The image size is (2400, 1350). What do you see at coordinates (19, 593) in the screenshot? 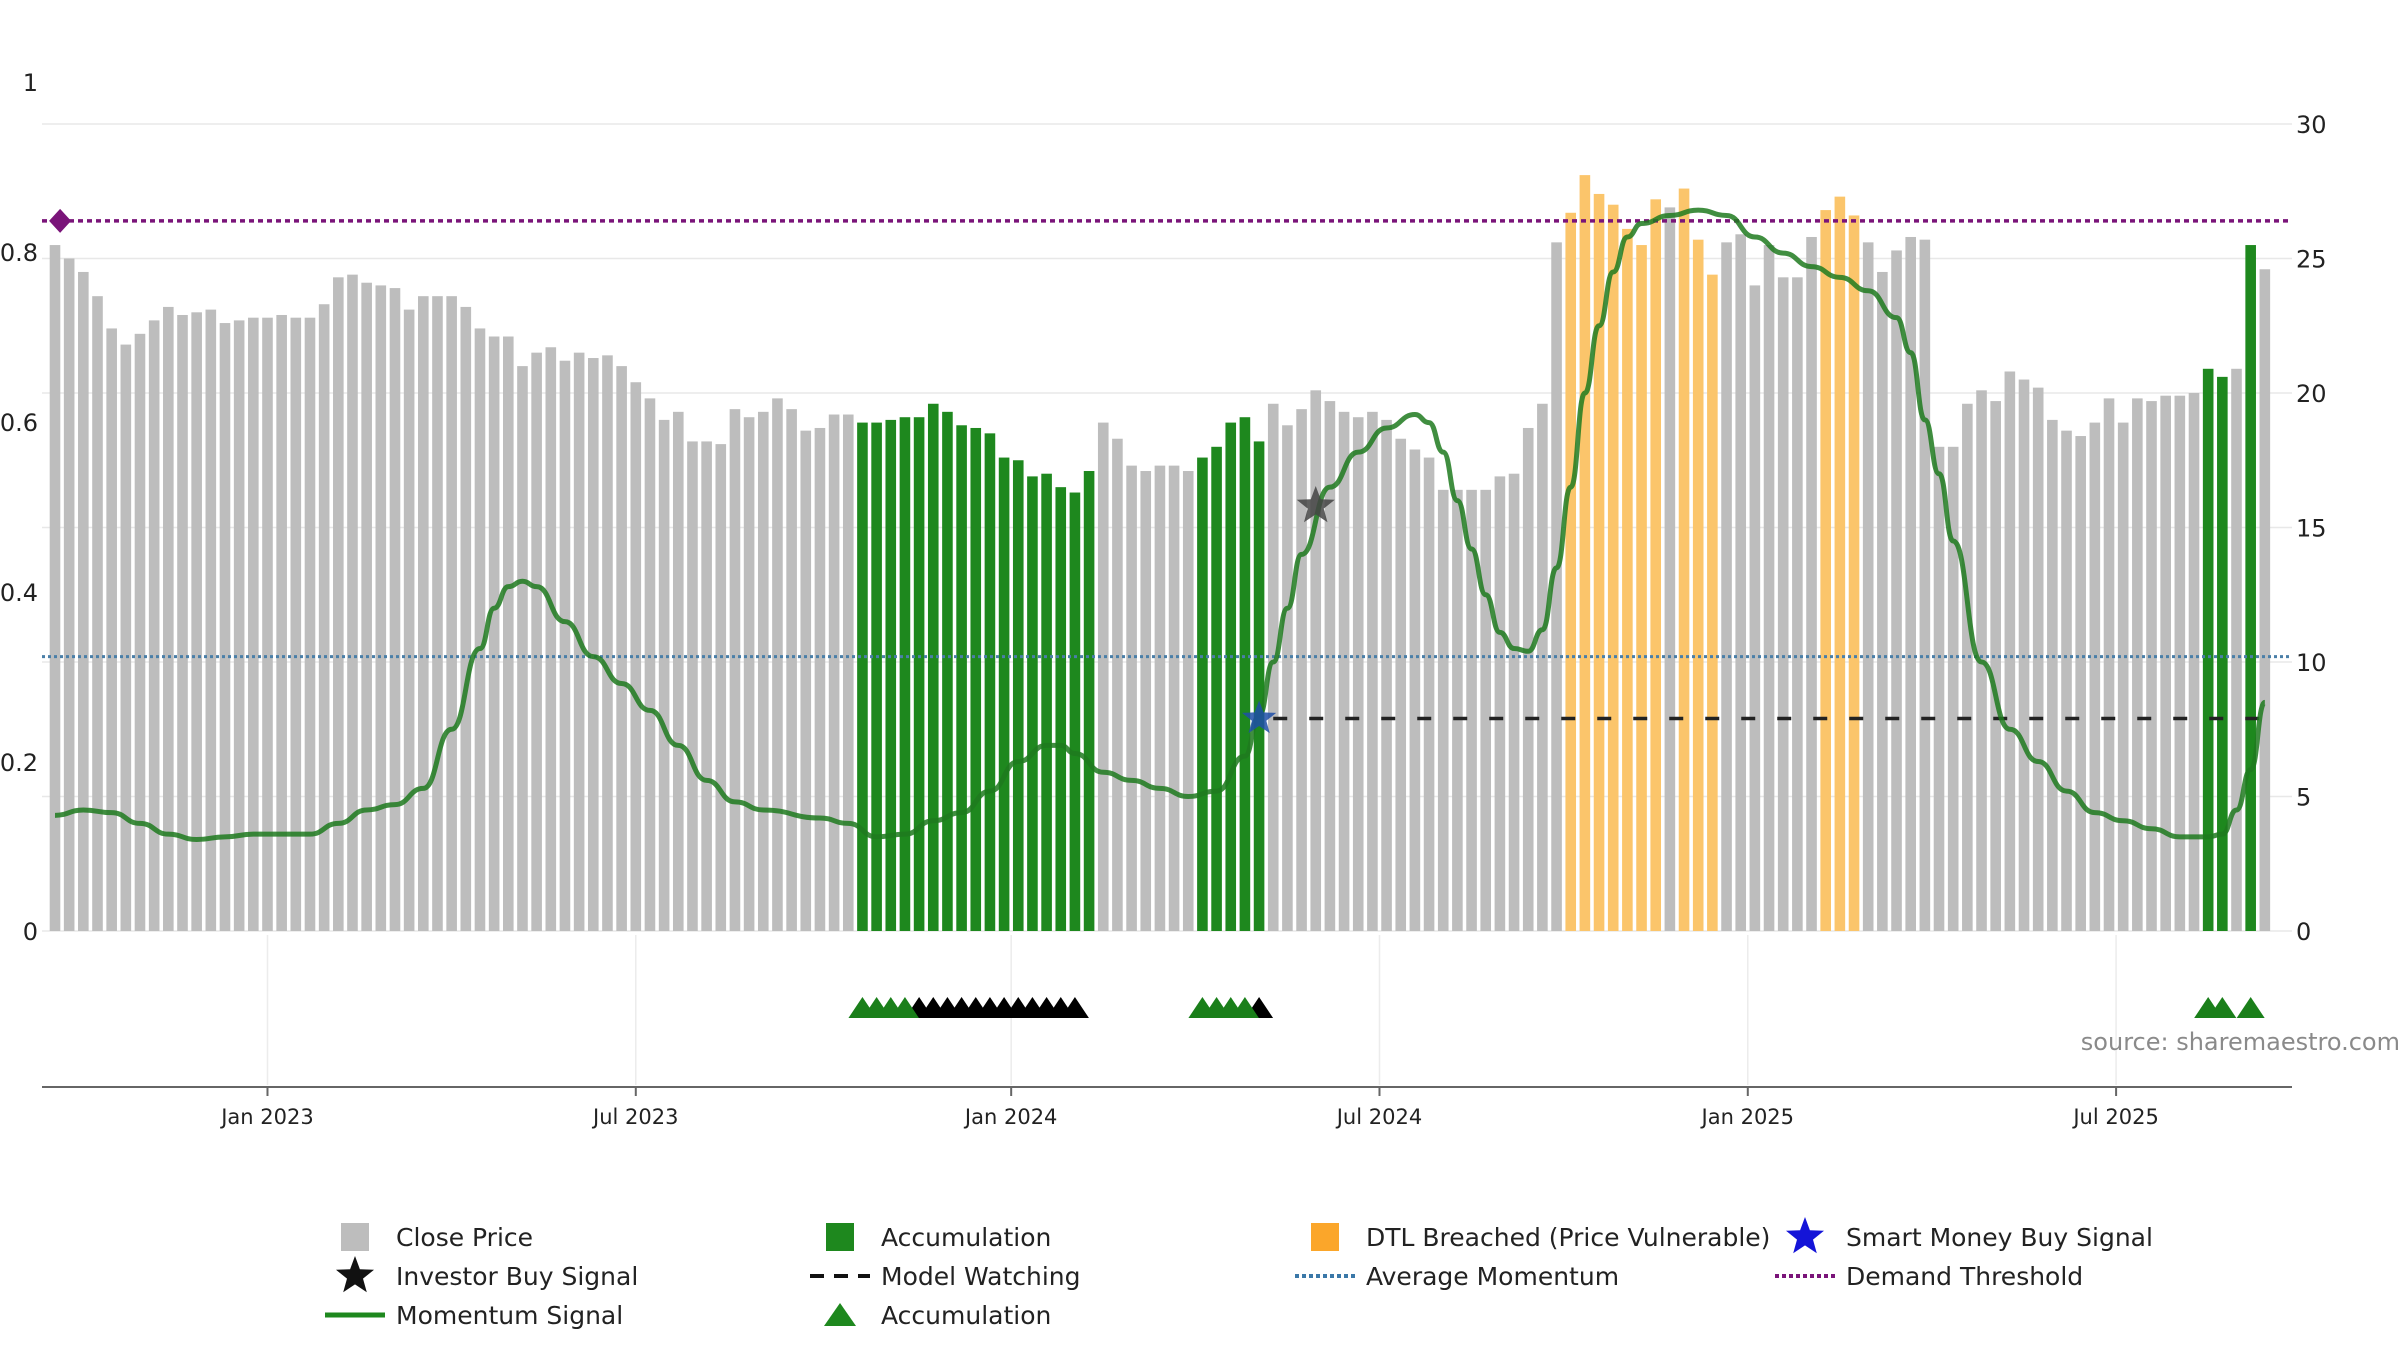
I see `left-axis-tick-label: 0.4` at bounding box center [19, 593].